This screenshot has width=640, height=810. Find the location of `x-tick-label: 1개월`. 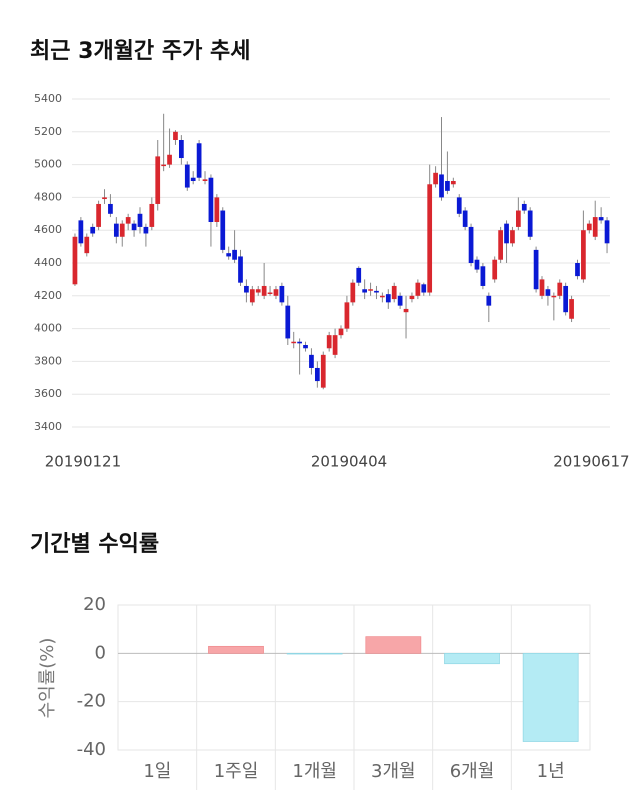

x-tick-label: 1개월 is located at coordinates (314, 771).